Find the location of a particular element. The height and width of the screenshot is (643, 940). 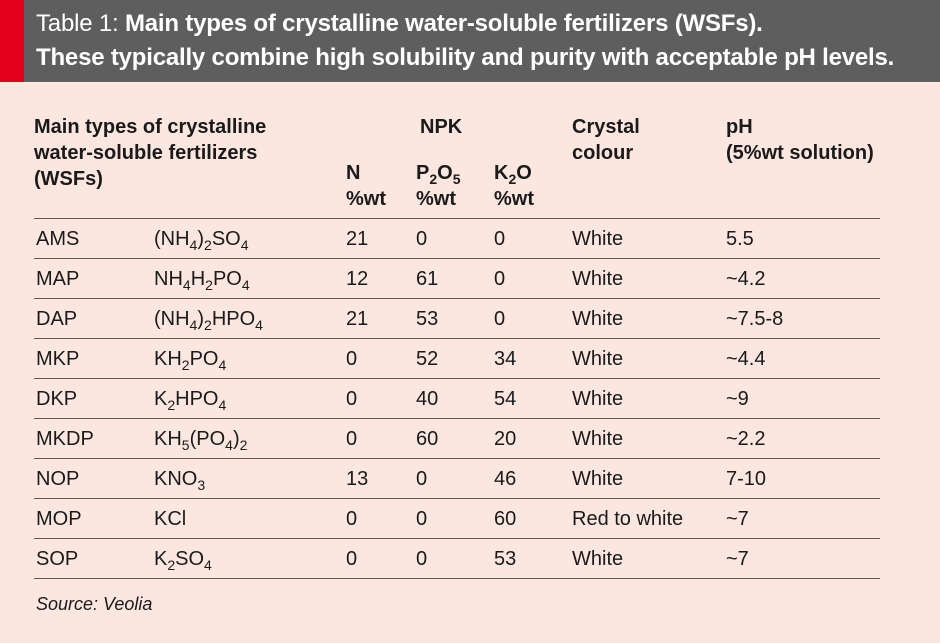

header-ph-line-1: pH is located at coordinates (739, 127).